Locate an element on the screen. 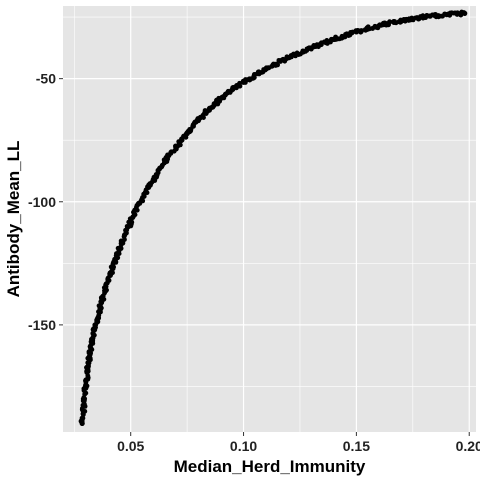 This screenshot has height=485, width=480. x-tick-label: 0.10 is located at coordinates (243, 446).